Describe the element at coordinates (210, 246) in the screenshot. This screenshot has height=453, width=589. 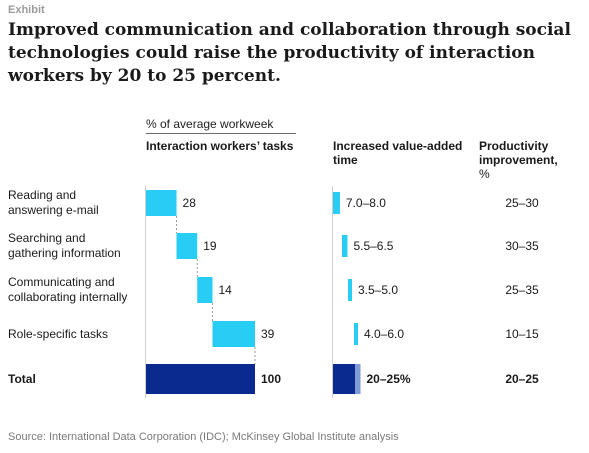
I see `task-value-label: 19` at that location.